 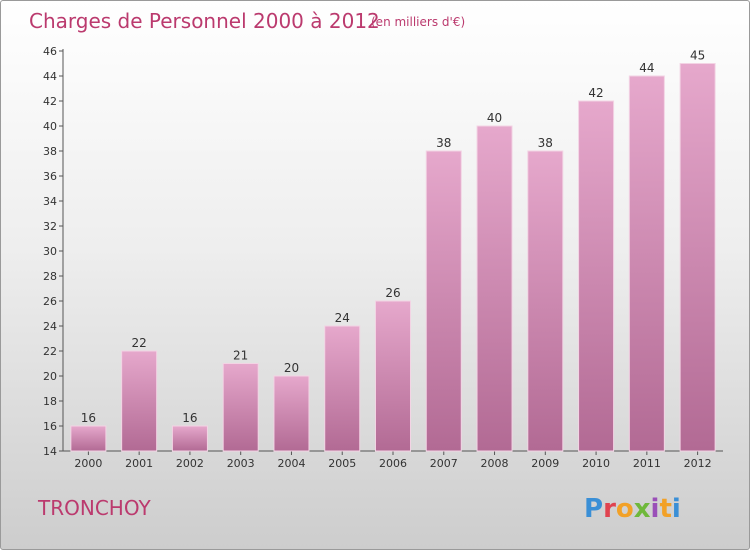 What do you see at coordinates (88, 418) in the screenshot?
I see `value-label-2000: 16` at bounding box center [88, 418].